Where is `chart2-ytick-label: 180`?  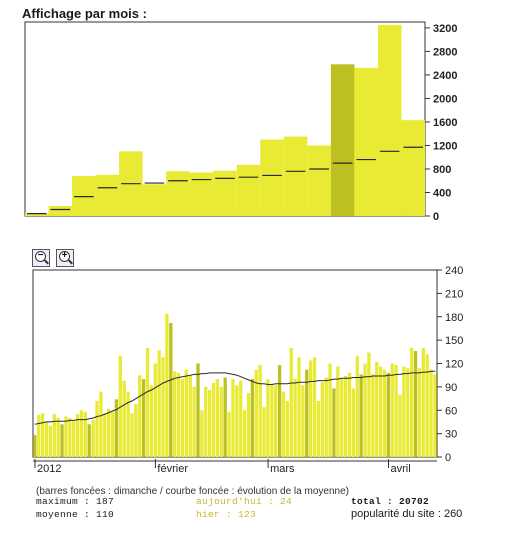
chart2-ytick-label: 180 is located at coordinates (454, 318).